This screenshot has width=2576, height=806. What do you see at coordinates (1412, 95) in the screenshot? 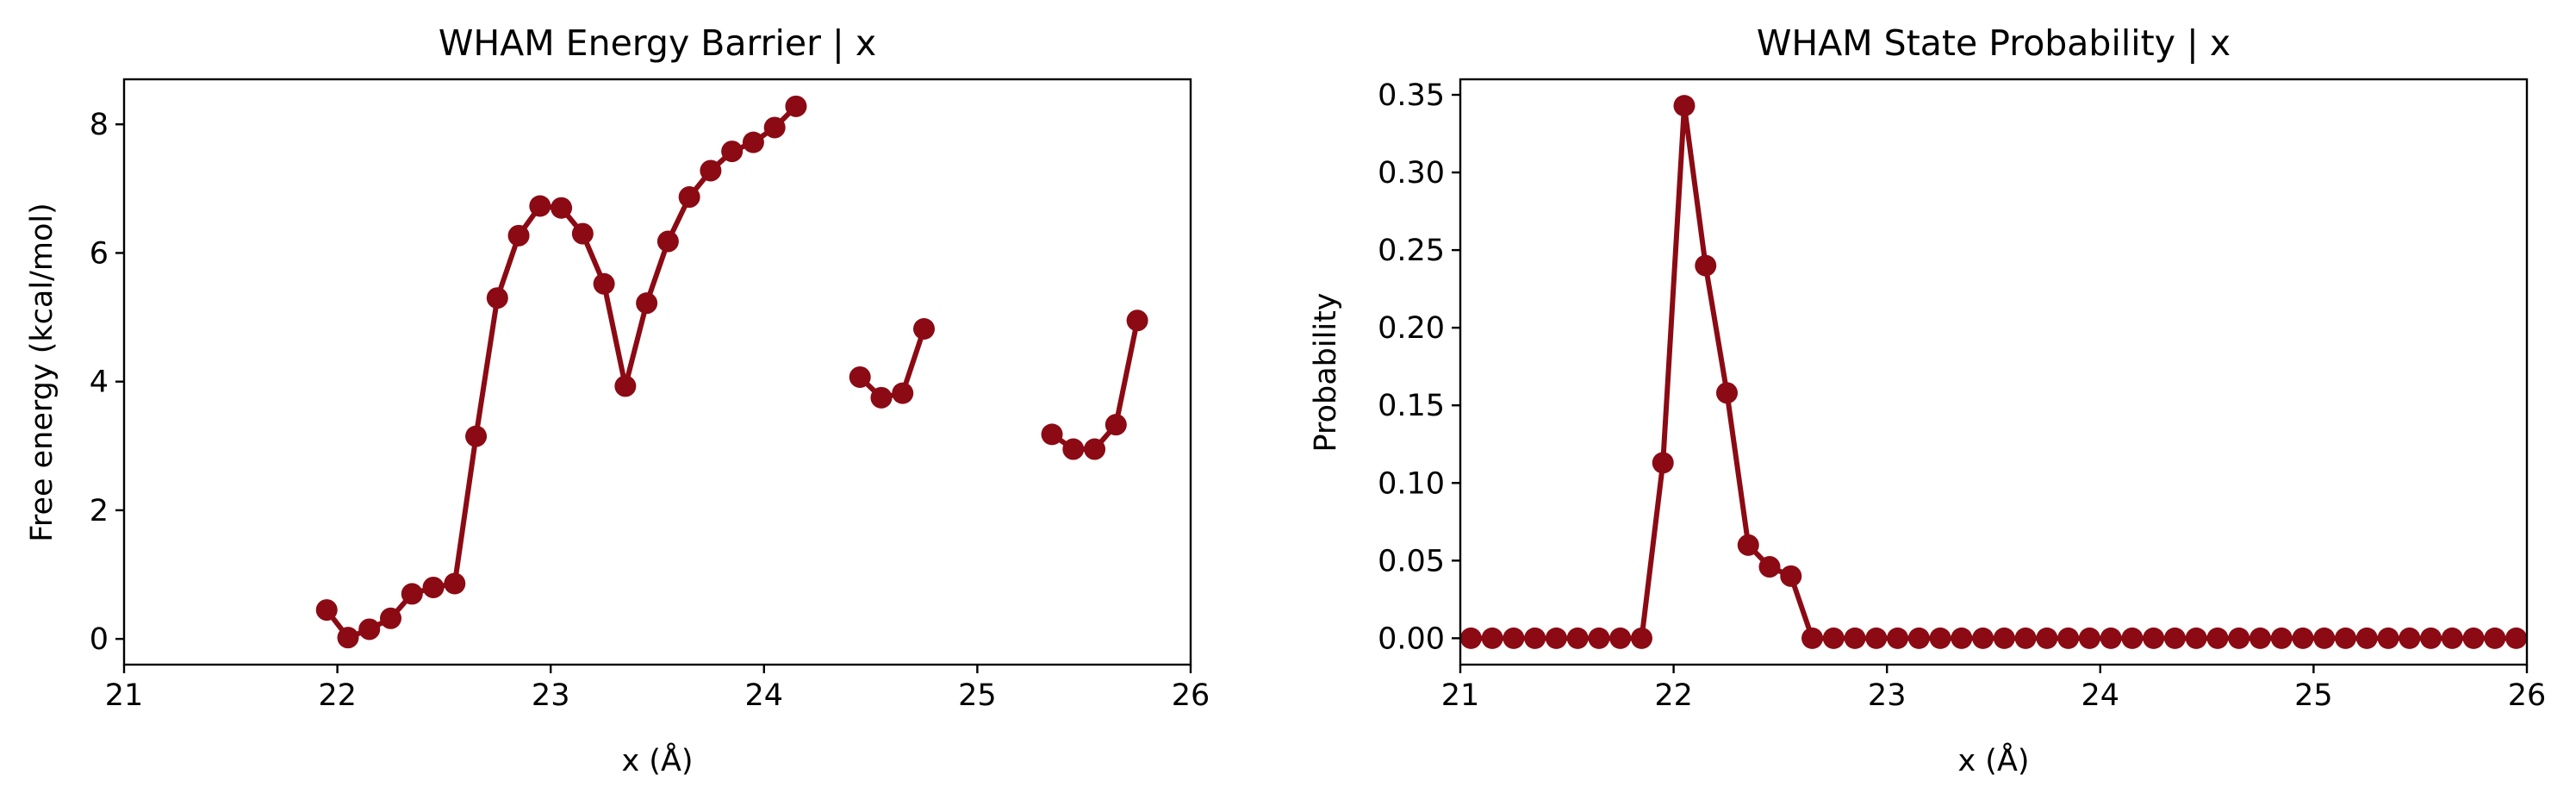
I see `y-tick-label: 0.35` at bounding box center [1412, 95].